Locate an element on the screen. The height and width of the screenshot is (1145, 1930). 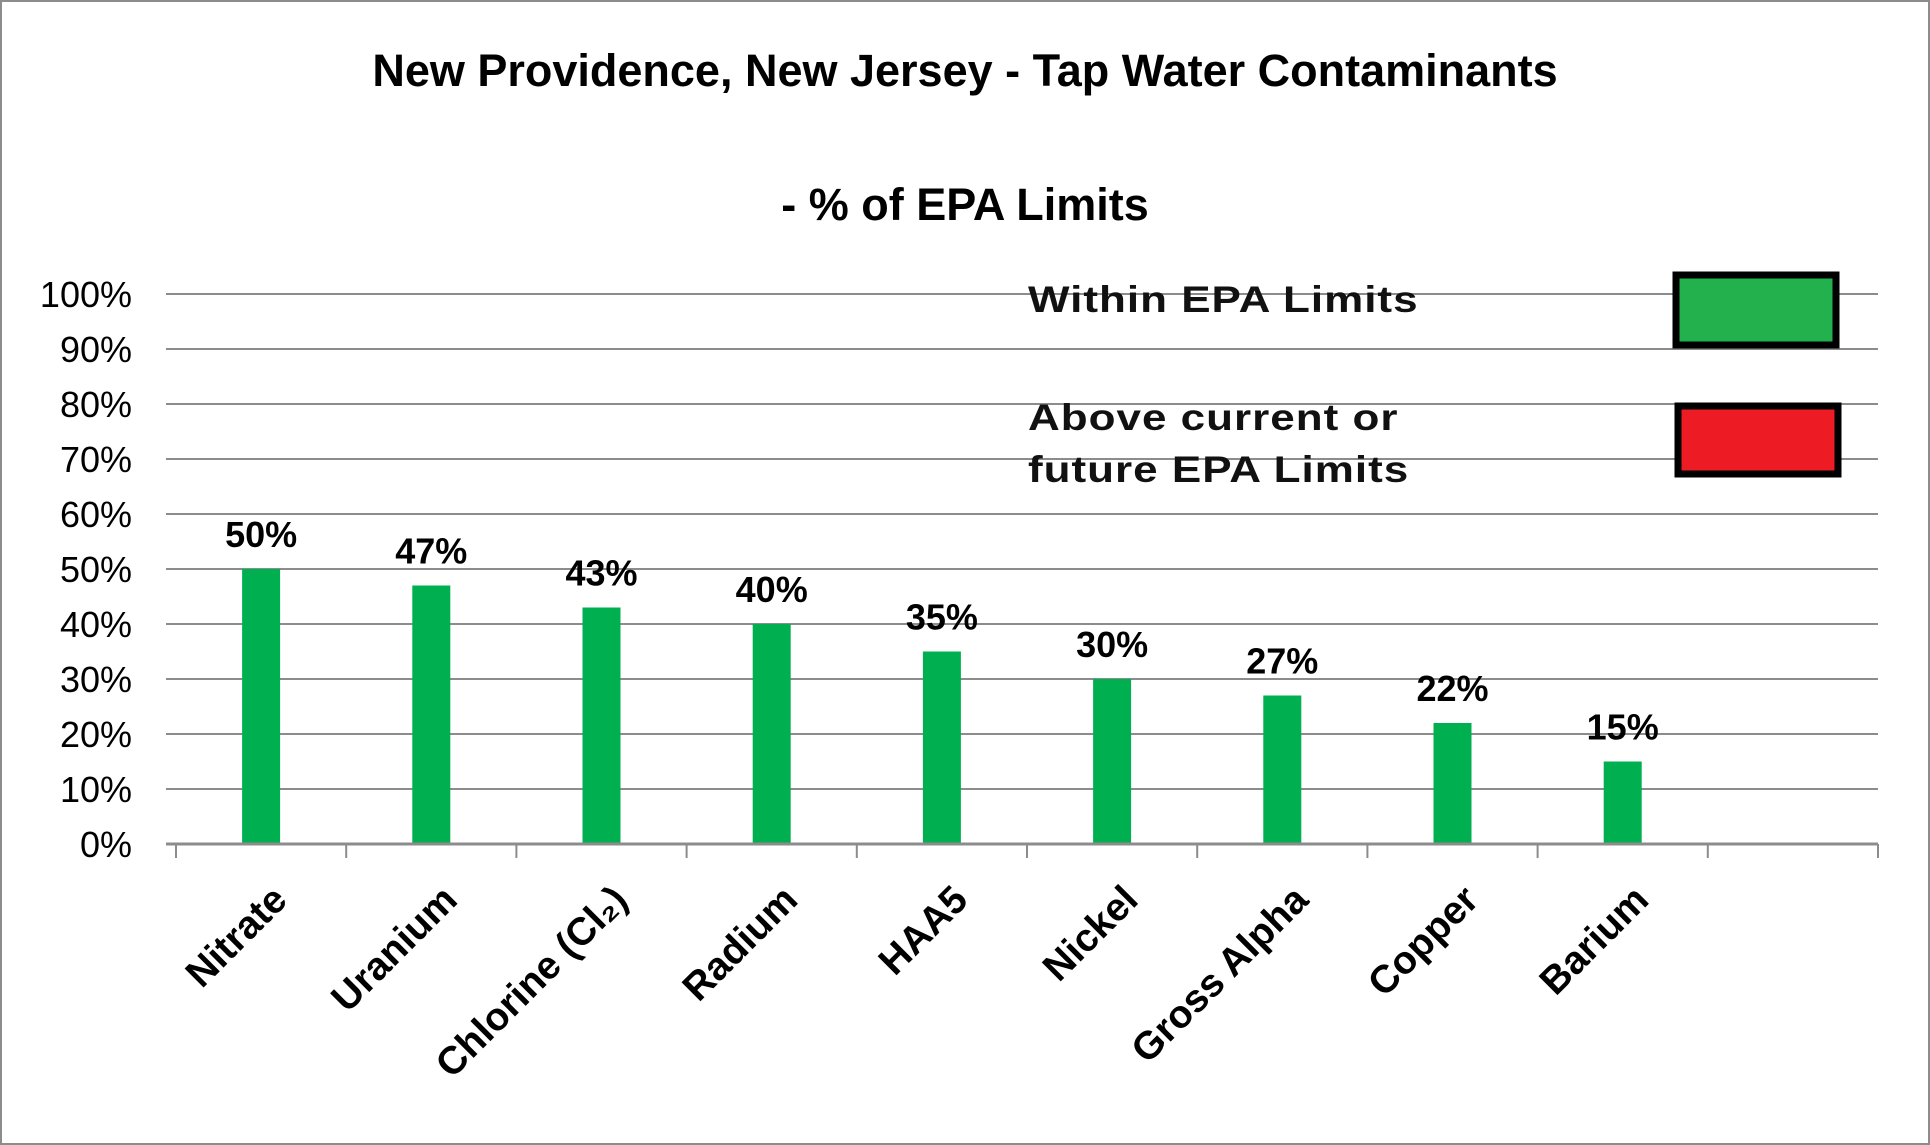
chart-subtitle: - % of EPA Limits is located at coordinates (965, 204).